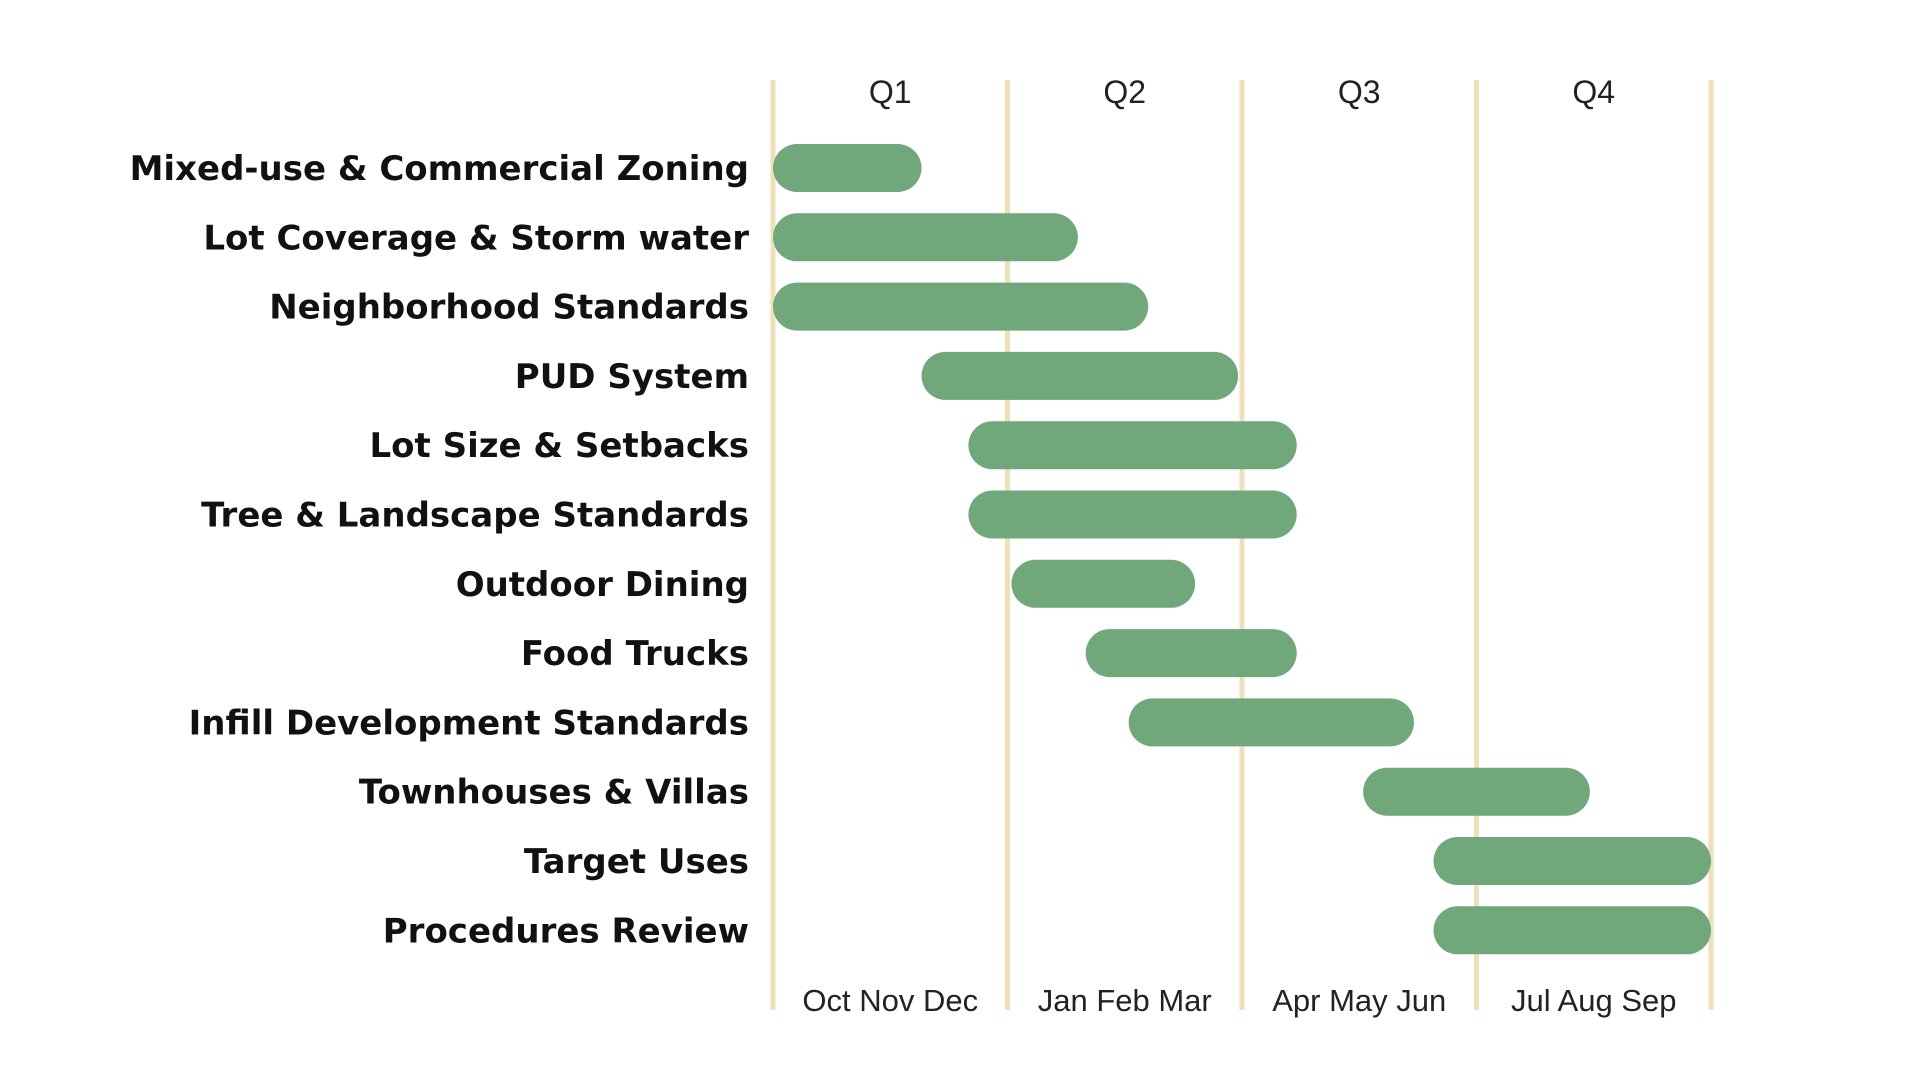 This screenshot has width=1920, height=1080. What do you see at coordinates (890, 92) in the screenshot?
I see `quarter-label: Q1` at bounding box center [890, 92].